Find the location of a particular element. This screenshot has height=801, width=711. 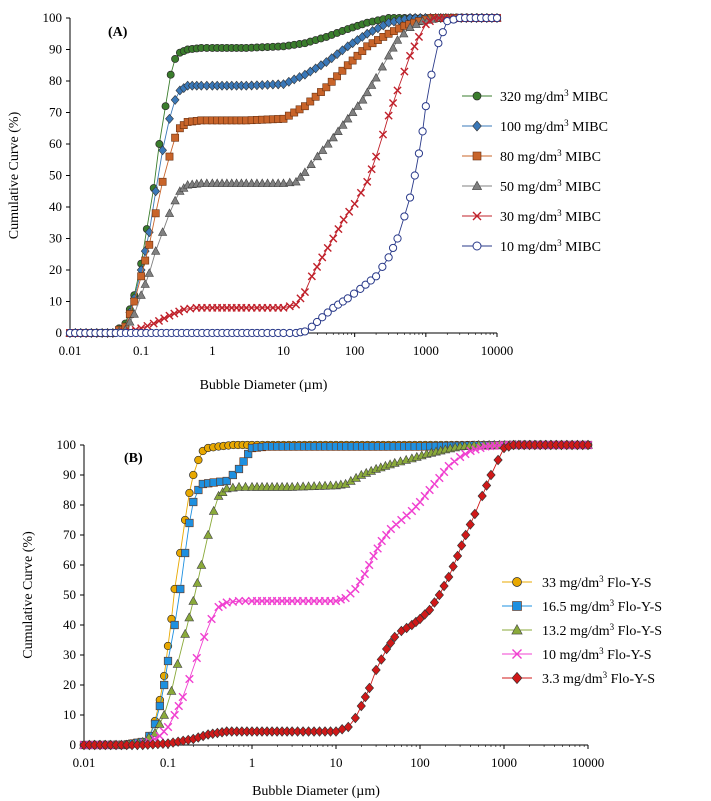

legend-entry: 50 mg/dm3 MIBC is located at coordinates (550, 186).